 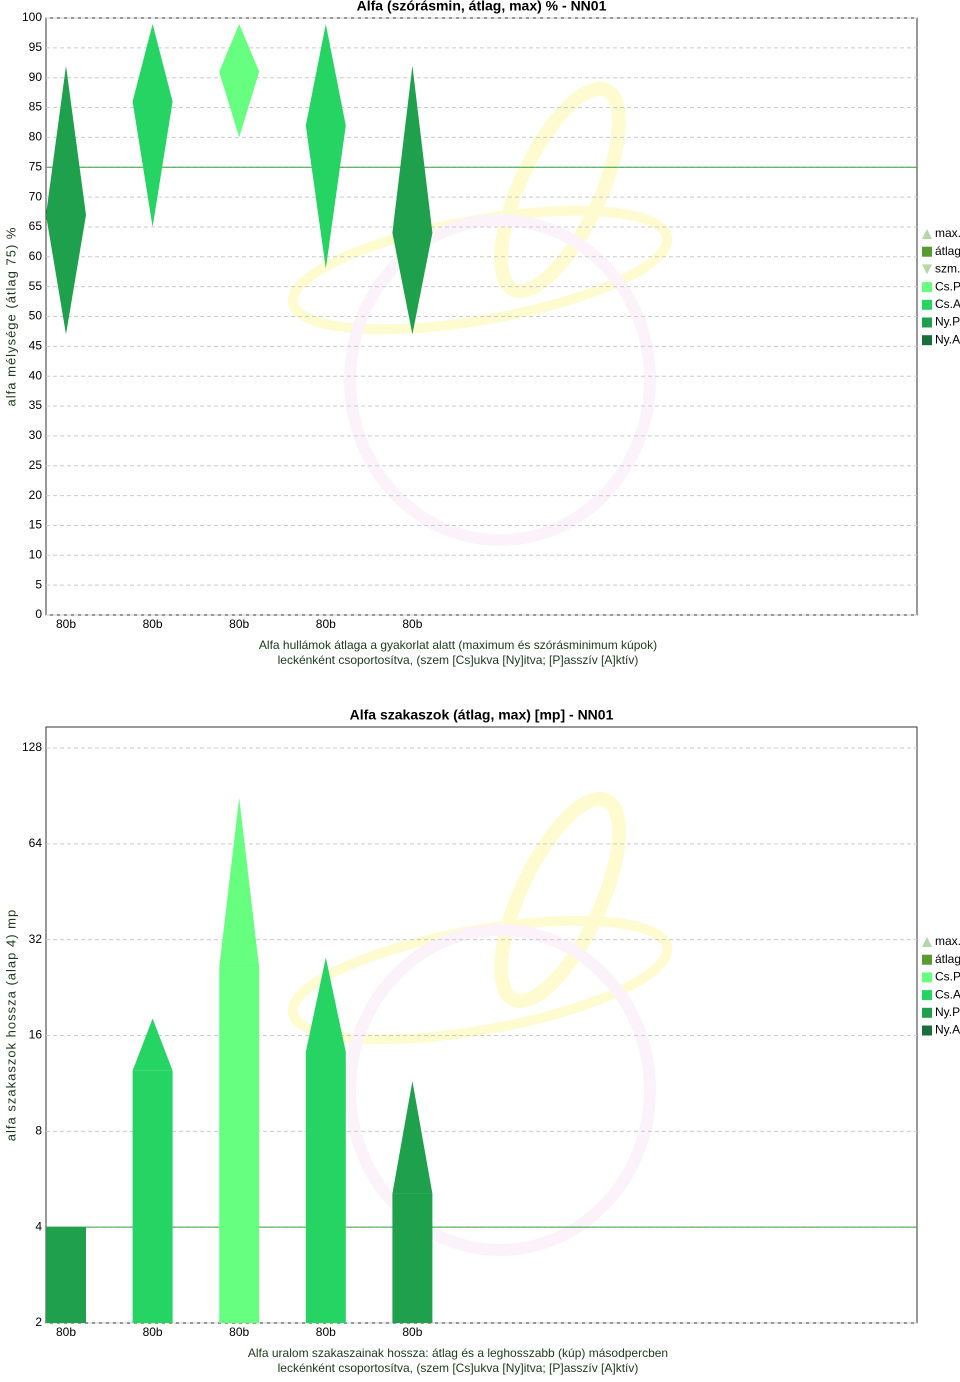 What do you see at coordinates (947, 269) in the screenshot?
I see `legend-label: szm.` at bounding box center [947, 269].